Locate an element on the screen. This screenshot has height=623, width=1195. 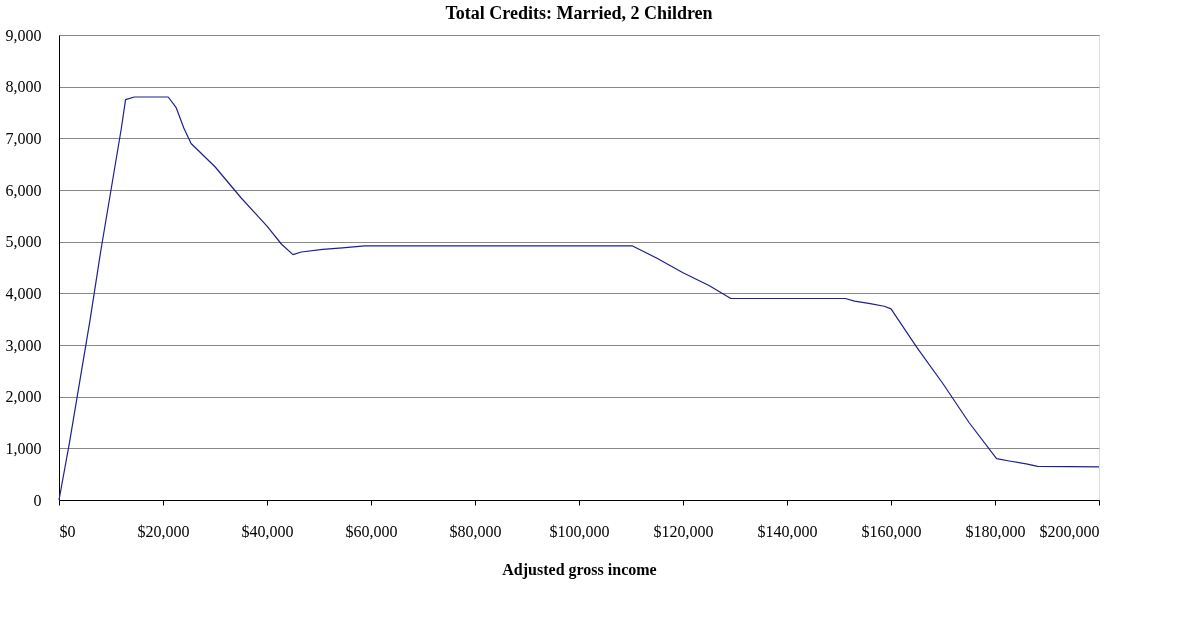
y-tick-label: 0 is located at coordinates (37, 500).